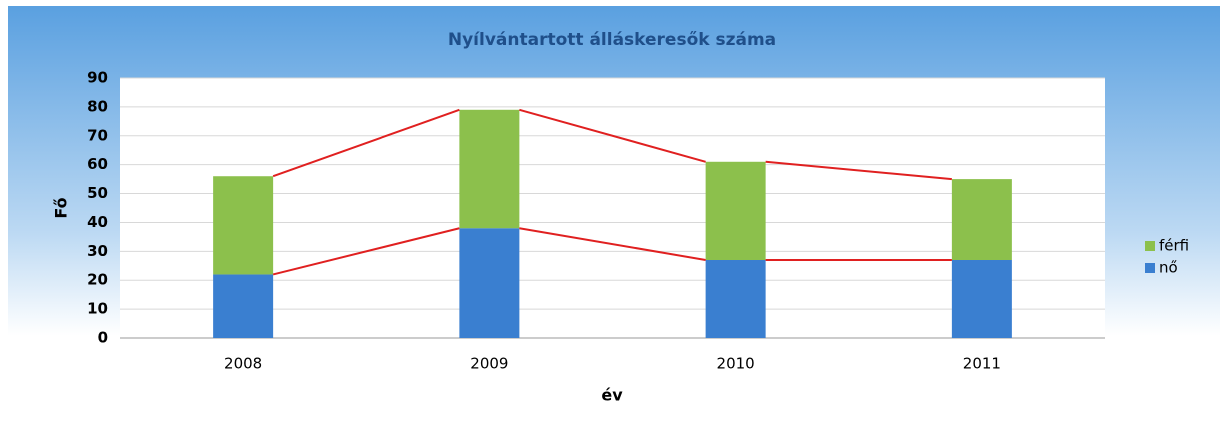 This screenshot has width=1223, height=421. Describe the element at coordinates (1174, 246) in the screenshot. I see `legend-label: férfi` at that location.